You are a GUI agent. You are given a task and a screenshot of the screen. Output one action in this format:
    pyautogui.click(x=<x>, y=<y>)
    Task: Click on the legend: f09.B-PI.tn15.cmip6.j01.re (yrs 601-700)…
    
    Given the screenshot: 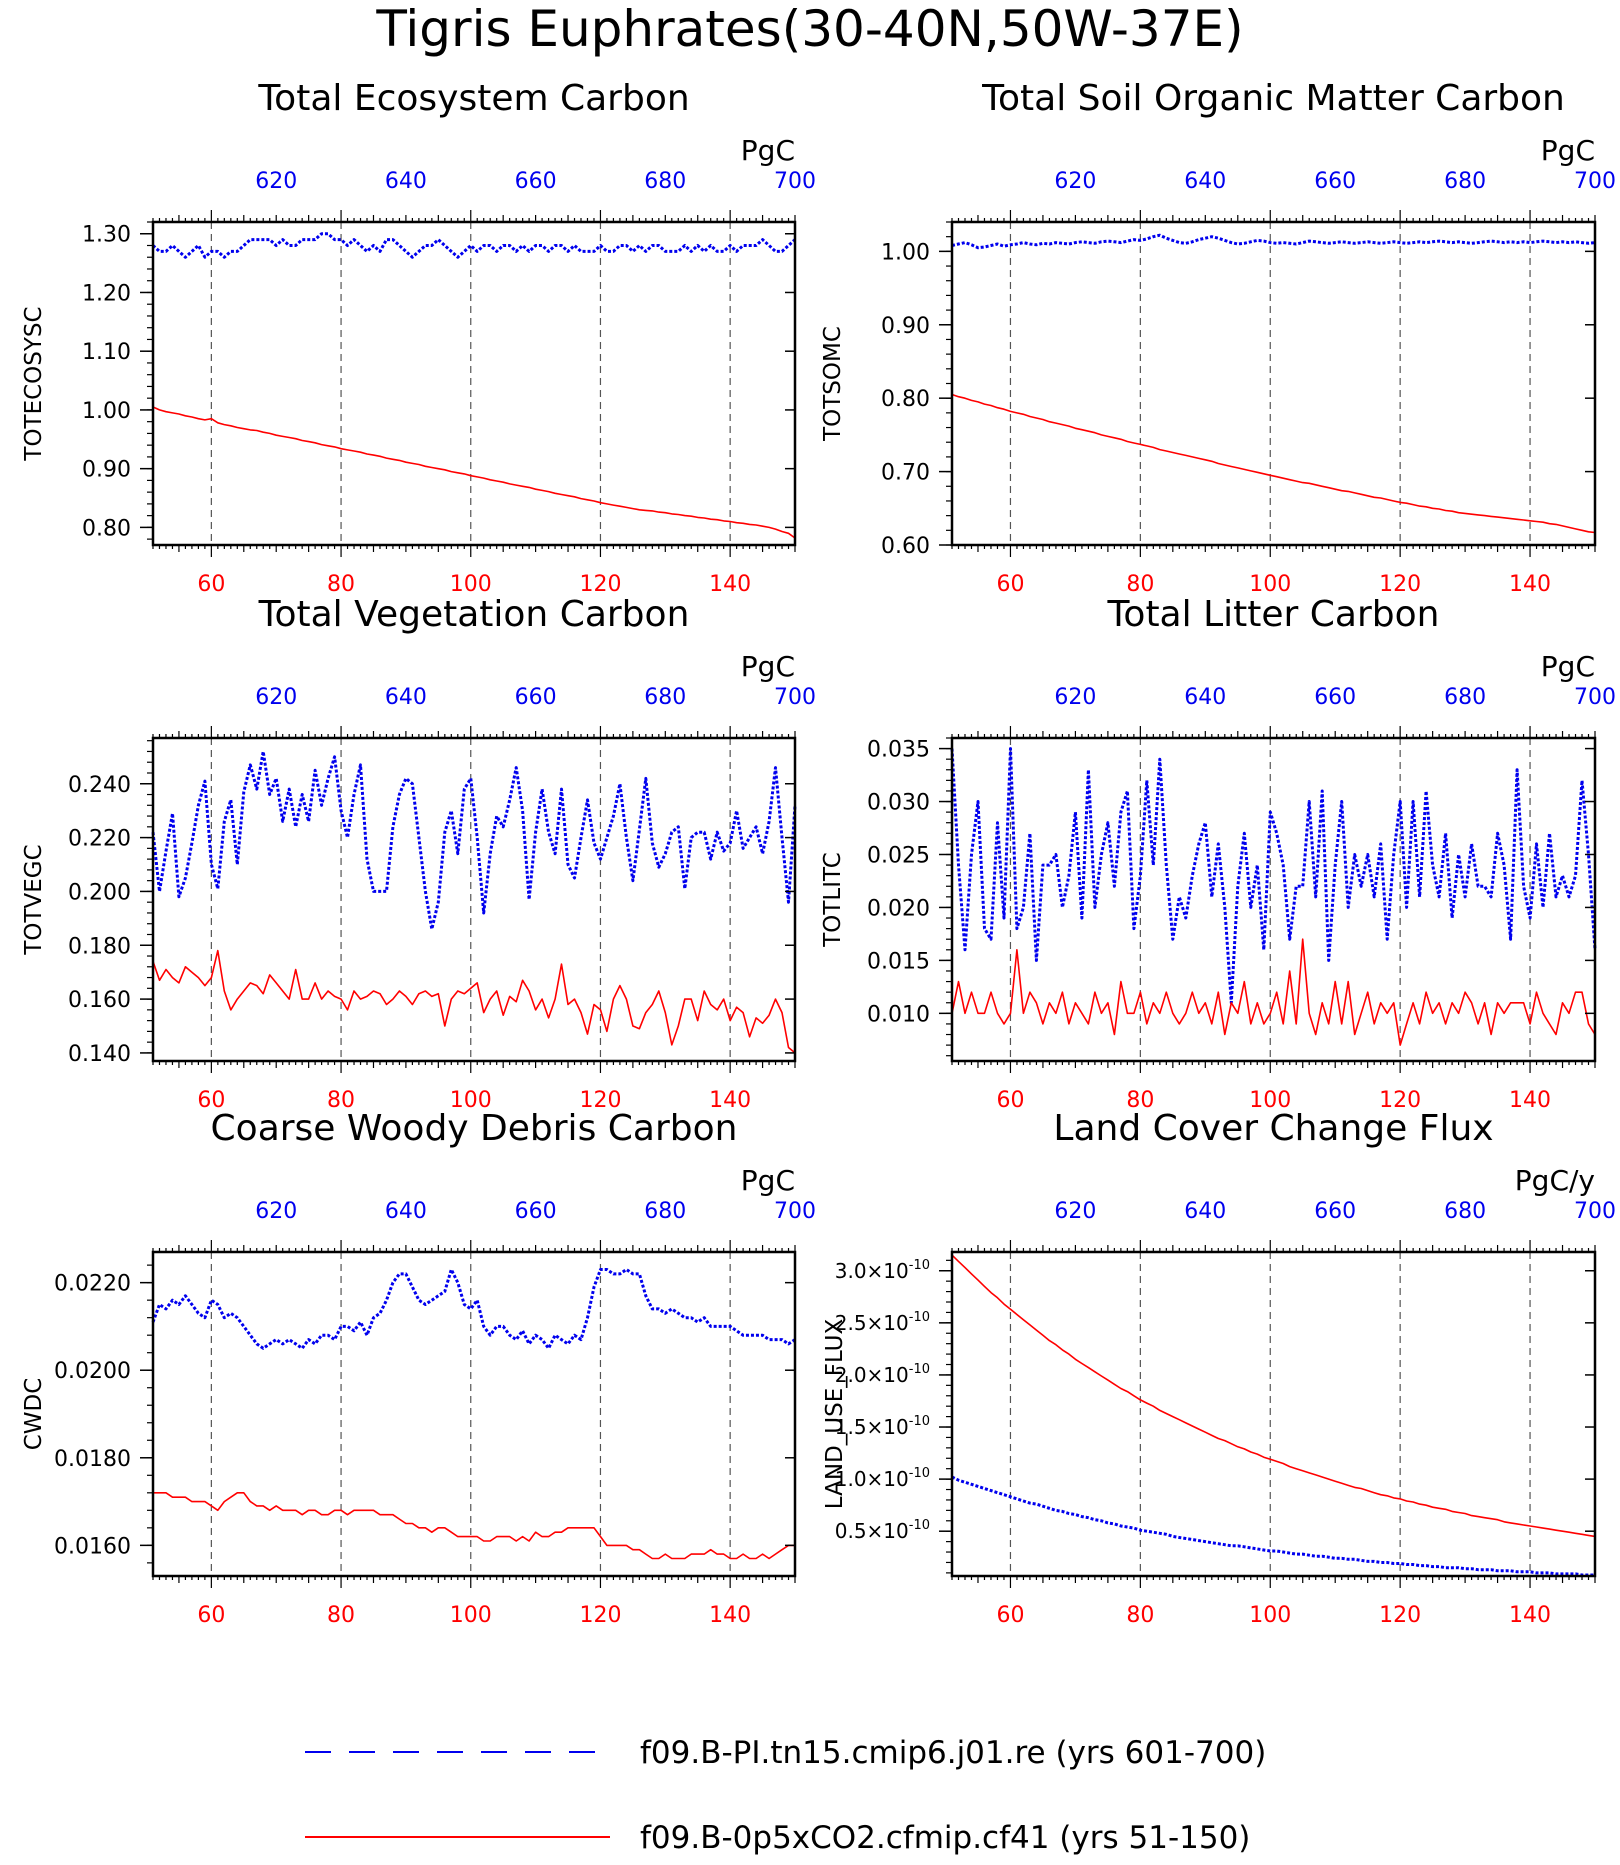 What is the action you would take?
    pyautogui.click(x=785, y=1795)
    